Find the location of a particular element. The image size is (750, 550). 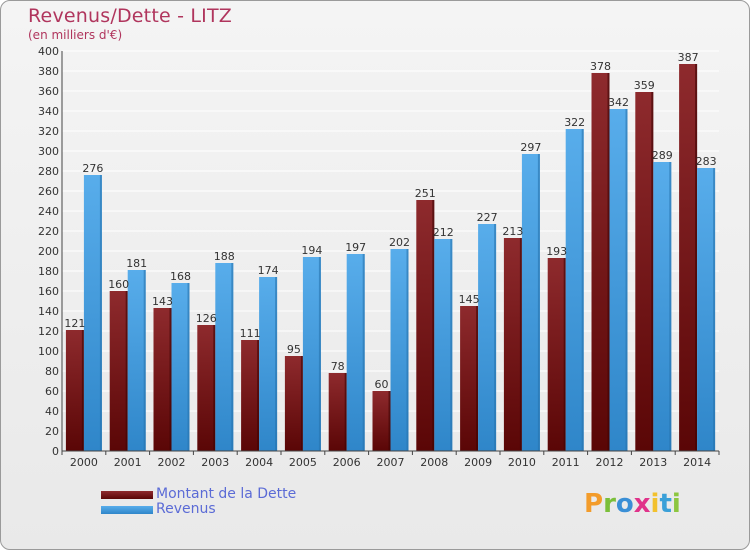

revenue-value-label: 194 is located at coordinates (311, 250).